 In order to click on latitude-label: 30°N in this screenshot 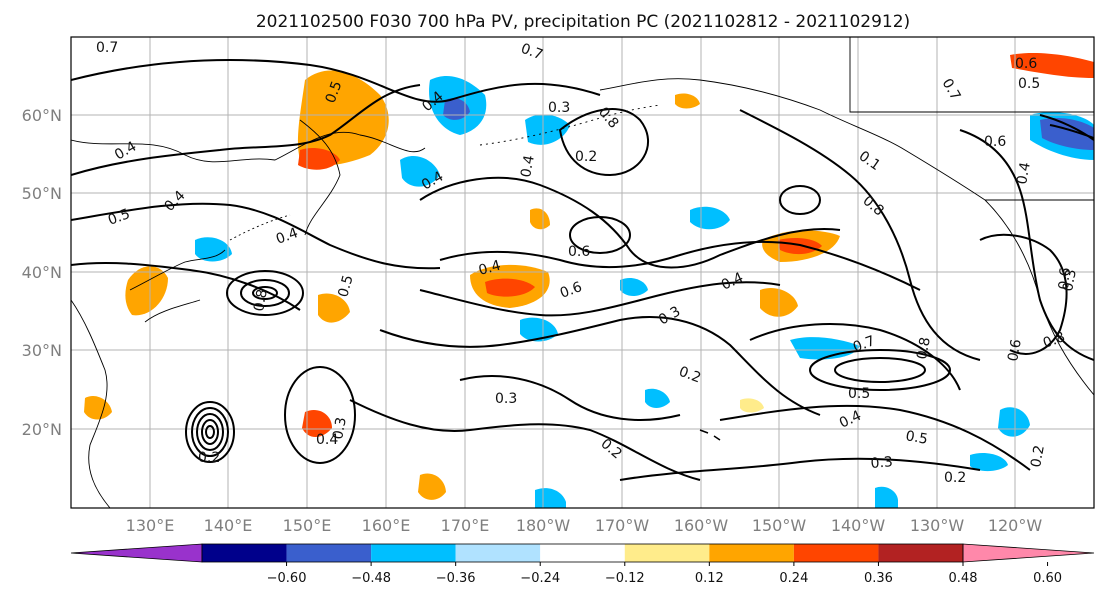, I will do `click(42, 350)`.